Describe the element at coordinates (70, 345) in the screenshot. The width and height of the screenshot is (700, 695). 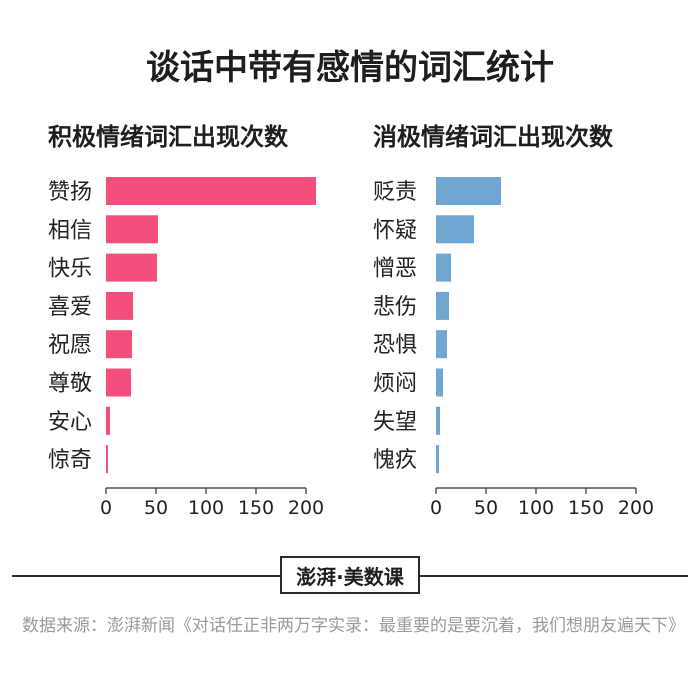
I see `positive-category-label: 祝愿` at that location.